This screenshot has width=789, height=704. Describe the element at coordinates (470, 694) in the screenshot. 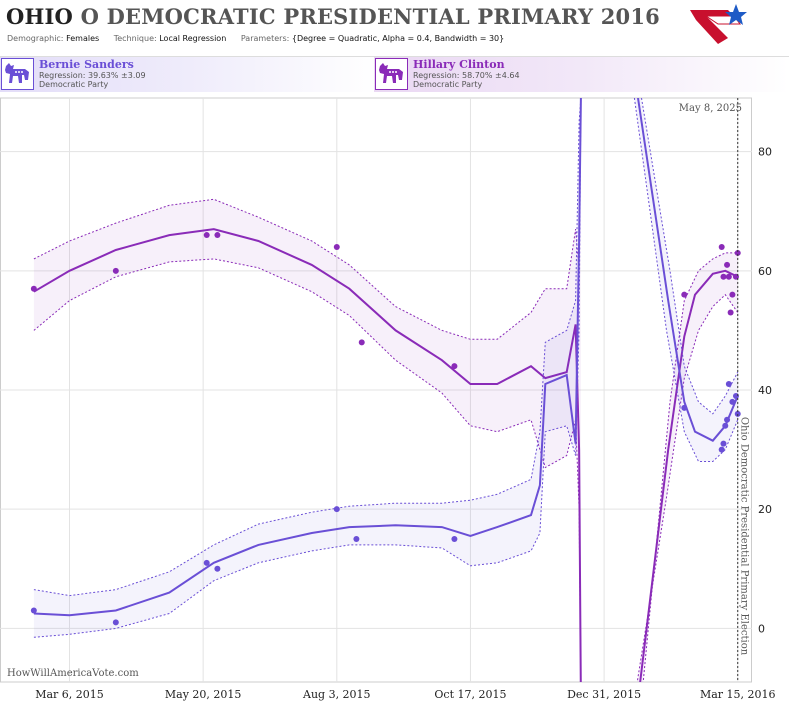

I see `x-tick-label: Oct 17, 2015` at that location.